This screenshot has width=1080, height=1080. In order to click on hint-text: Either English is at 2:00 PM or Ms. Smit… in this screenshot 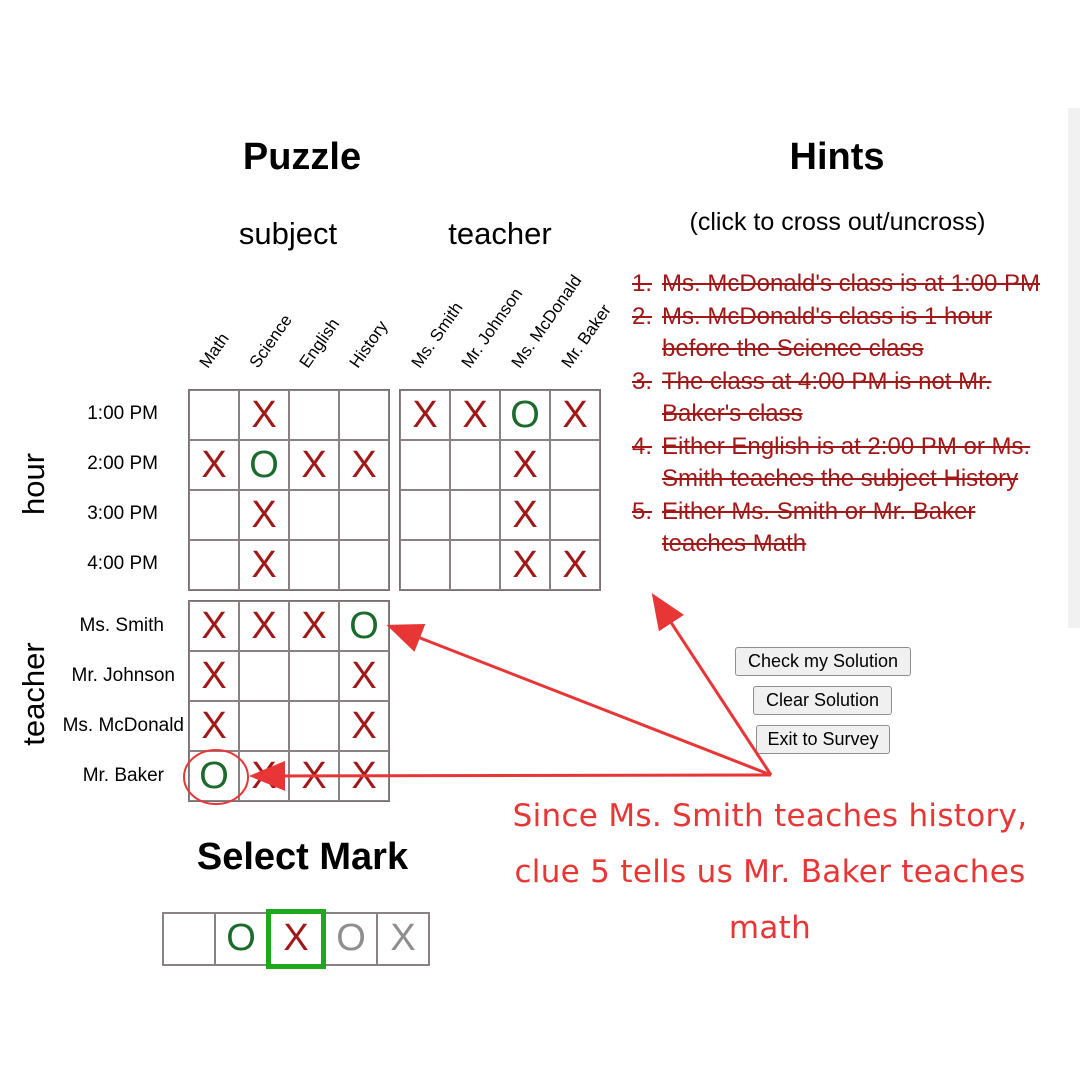, I will do `click(846, 462)`.